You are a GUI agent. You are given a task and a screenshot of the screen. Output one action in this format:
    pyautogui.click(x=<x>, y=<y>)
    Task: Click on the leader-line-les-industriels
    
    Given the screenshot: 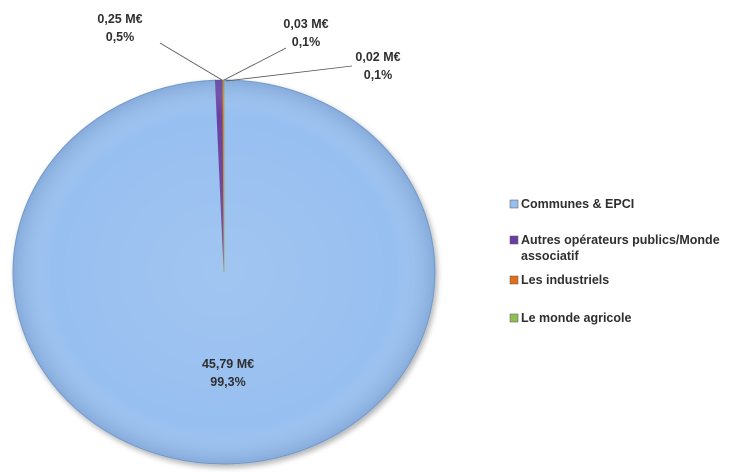 What is the action you would take?
    pyautogui.click(x=255, y=64)
    